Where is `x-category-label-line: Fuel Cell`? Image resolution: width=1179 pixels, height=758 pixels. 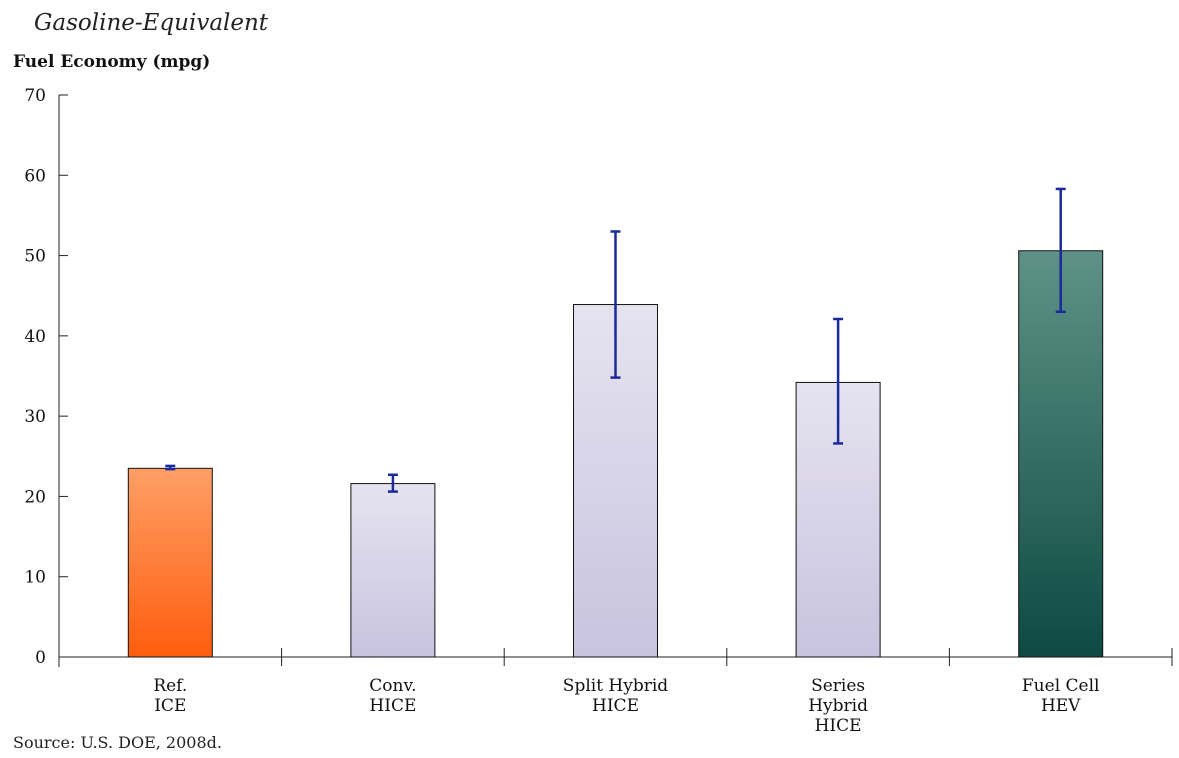 x-category-label-line: Fuel Cell is located at coordinates (1061, 686).